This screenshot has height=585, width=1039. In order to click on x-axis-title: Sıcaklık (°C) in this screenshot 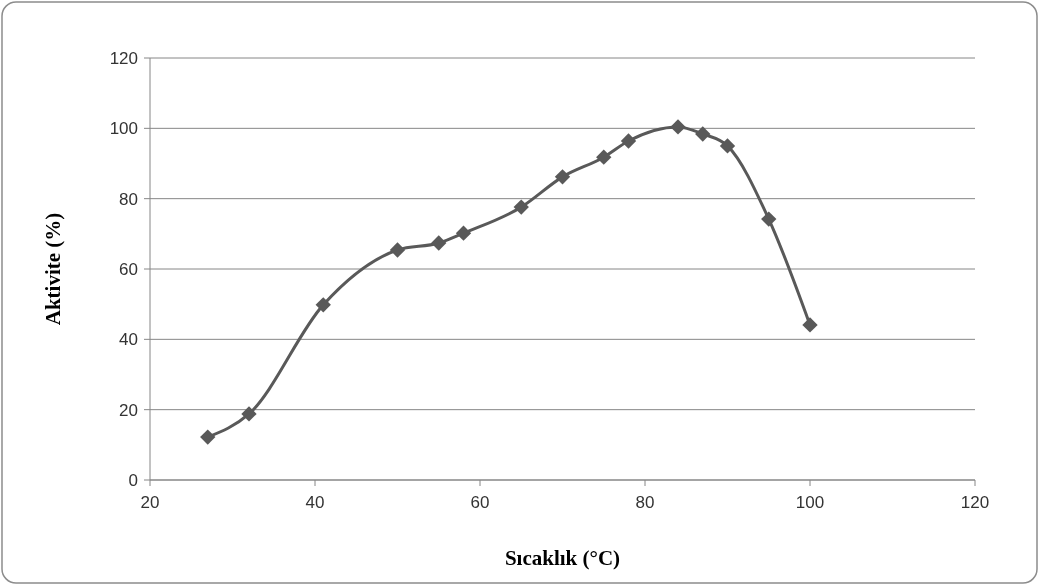, I will do `click(562, 558)`.